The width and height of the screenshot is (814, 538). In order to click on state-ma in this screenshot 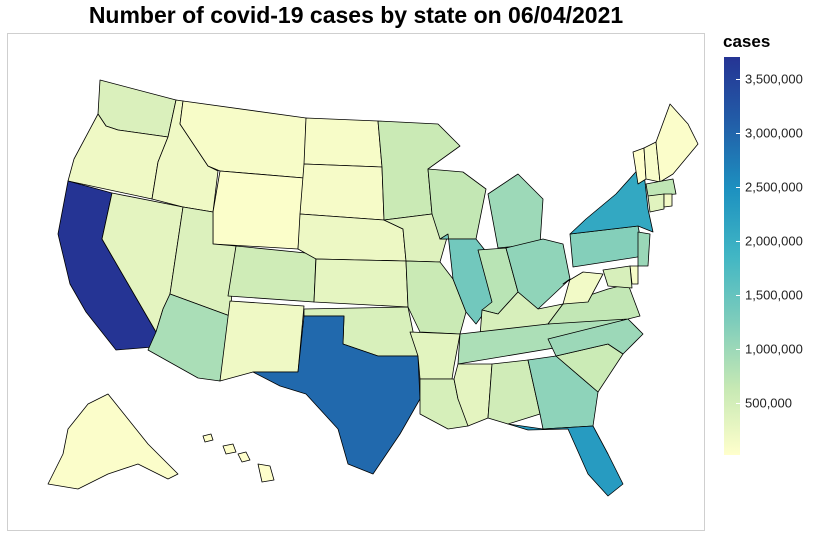, I will do `click(661, 187)`.